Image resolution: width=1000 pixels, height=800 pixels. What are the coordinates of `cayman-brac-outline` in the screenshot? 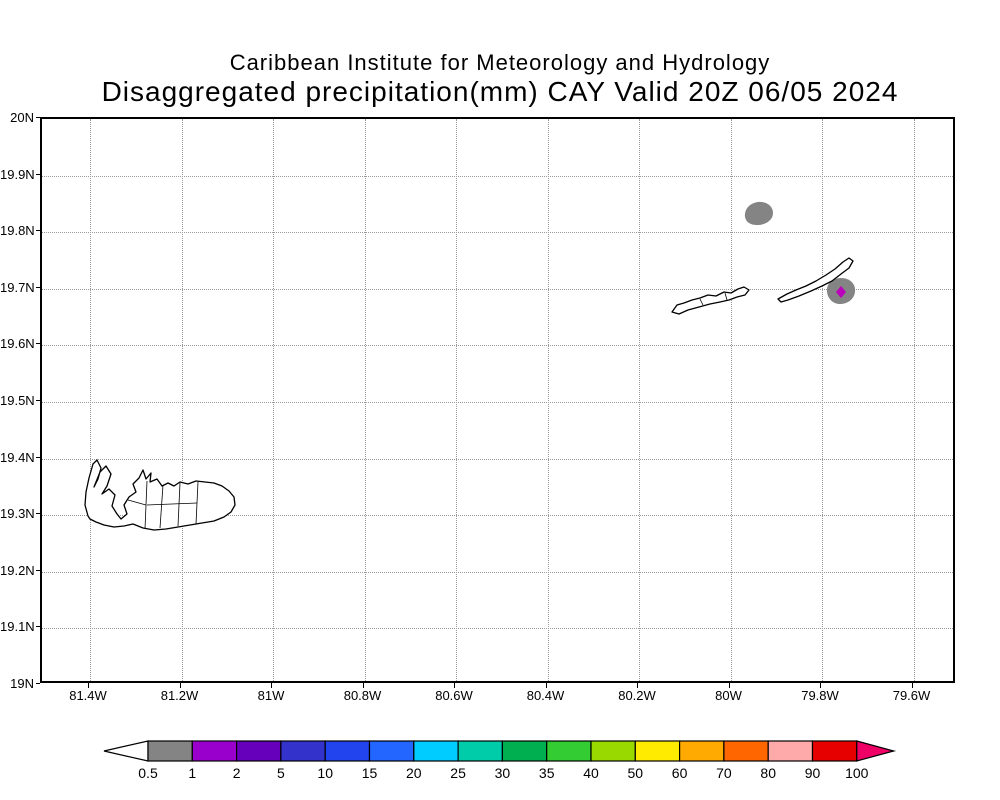 It's located at (815, 280).